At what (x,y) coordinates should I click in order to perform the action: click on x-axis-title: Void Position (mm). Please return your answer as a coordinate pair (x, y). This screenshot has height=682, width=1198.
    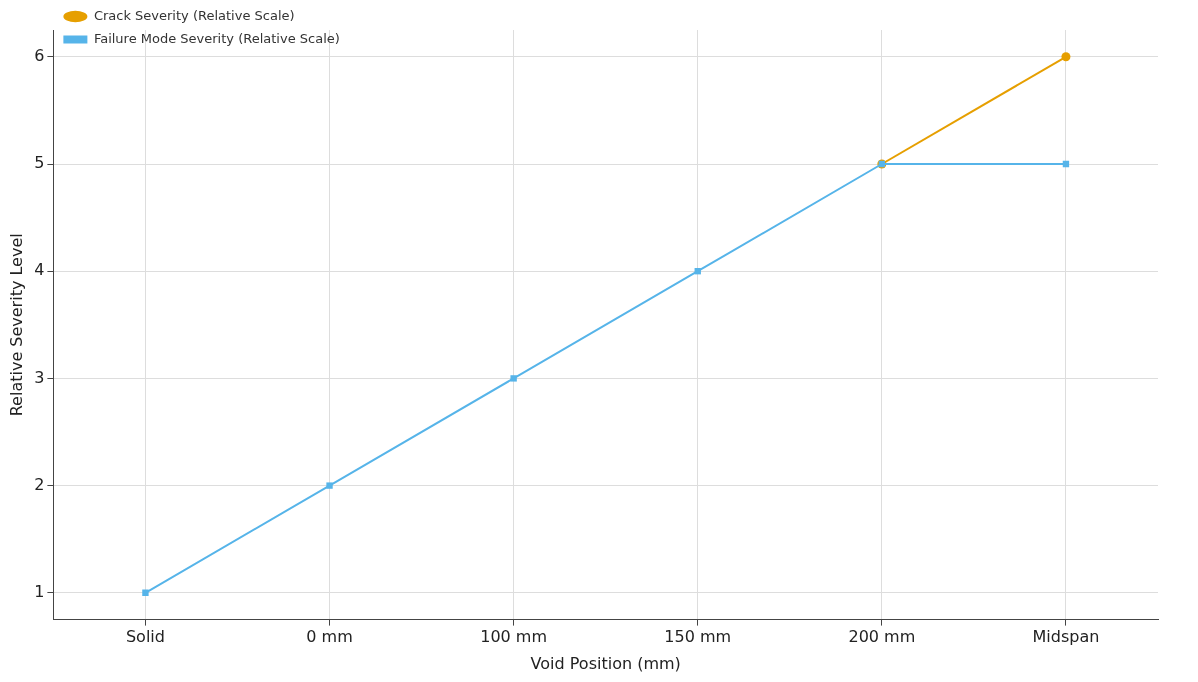
    Looking at the image, I should click on (605, 663).